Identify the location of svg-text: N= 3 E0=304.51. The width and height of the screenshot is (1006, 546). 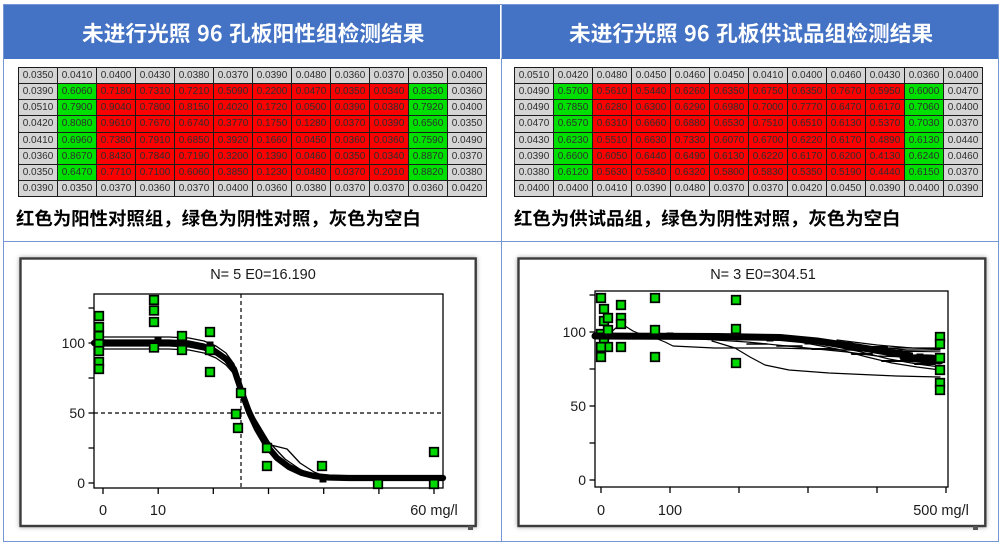
(763, 275).